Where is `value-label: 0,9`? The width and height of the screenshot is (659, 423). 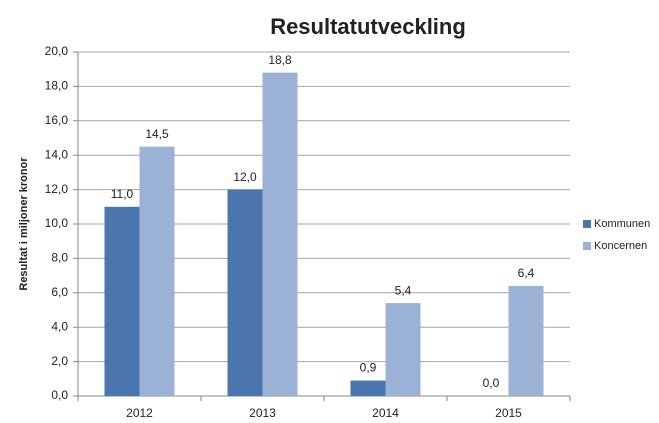 value-label: 0,9 is located at coordinates (368, 368).